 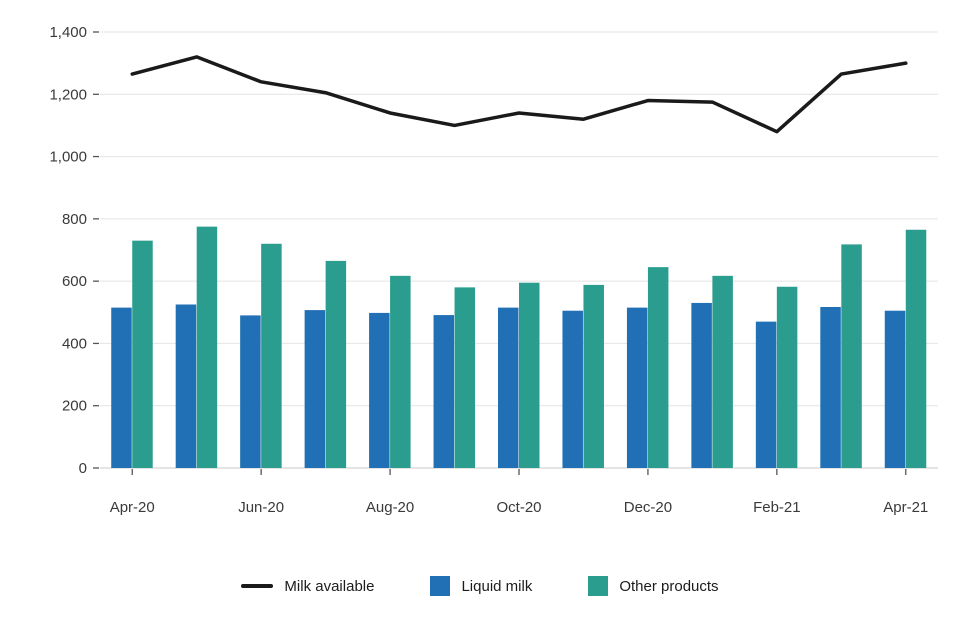 I want to click on x-axis-label: Jun-20, so click(x=261, y=507).